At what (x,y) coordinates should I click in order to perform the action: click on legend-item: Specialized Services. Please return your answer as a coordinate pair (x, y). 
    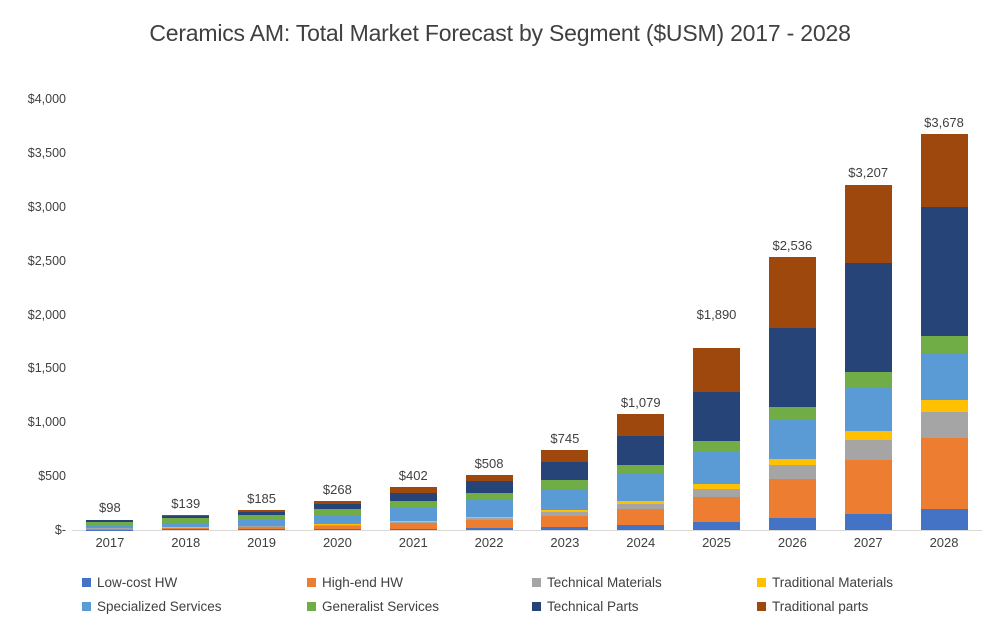
    Looking at the image, I should click on (184, 606).